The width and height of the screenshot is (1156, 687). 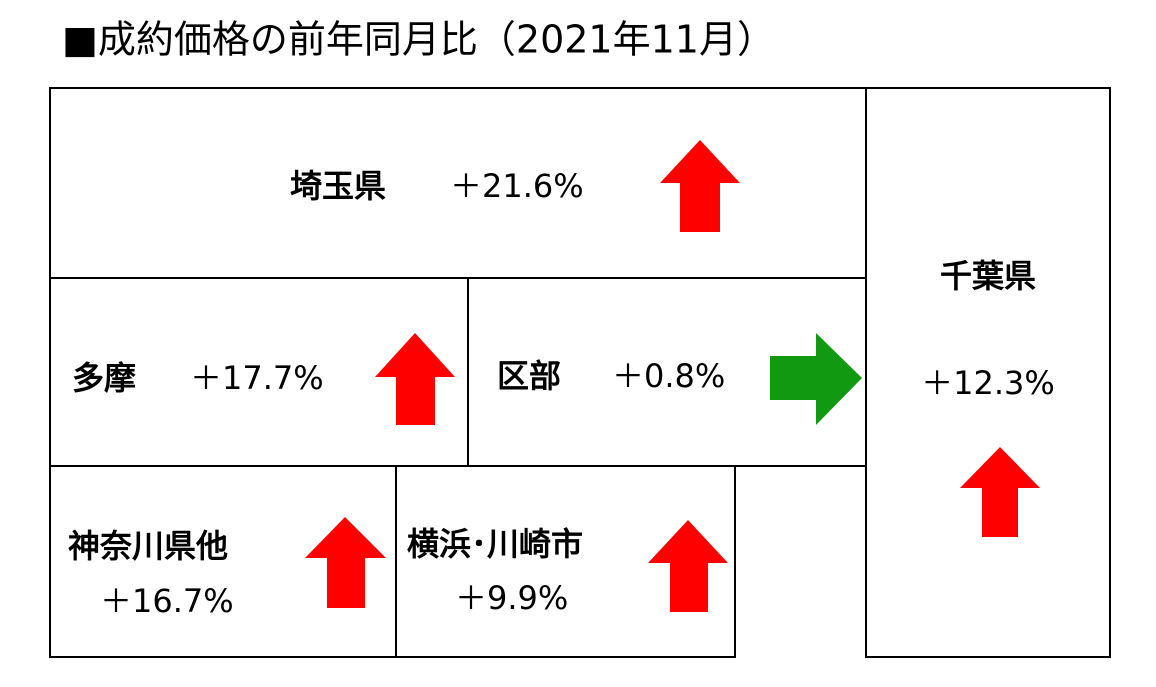 I want to click on region-change: ＋9.9%, so click(x=511, y=598).